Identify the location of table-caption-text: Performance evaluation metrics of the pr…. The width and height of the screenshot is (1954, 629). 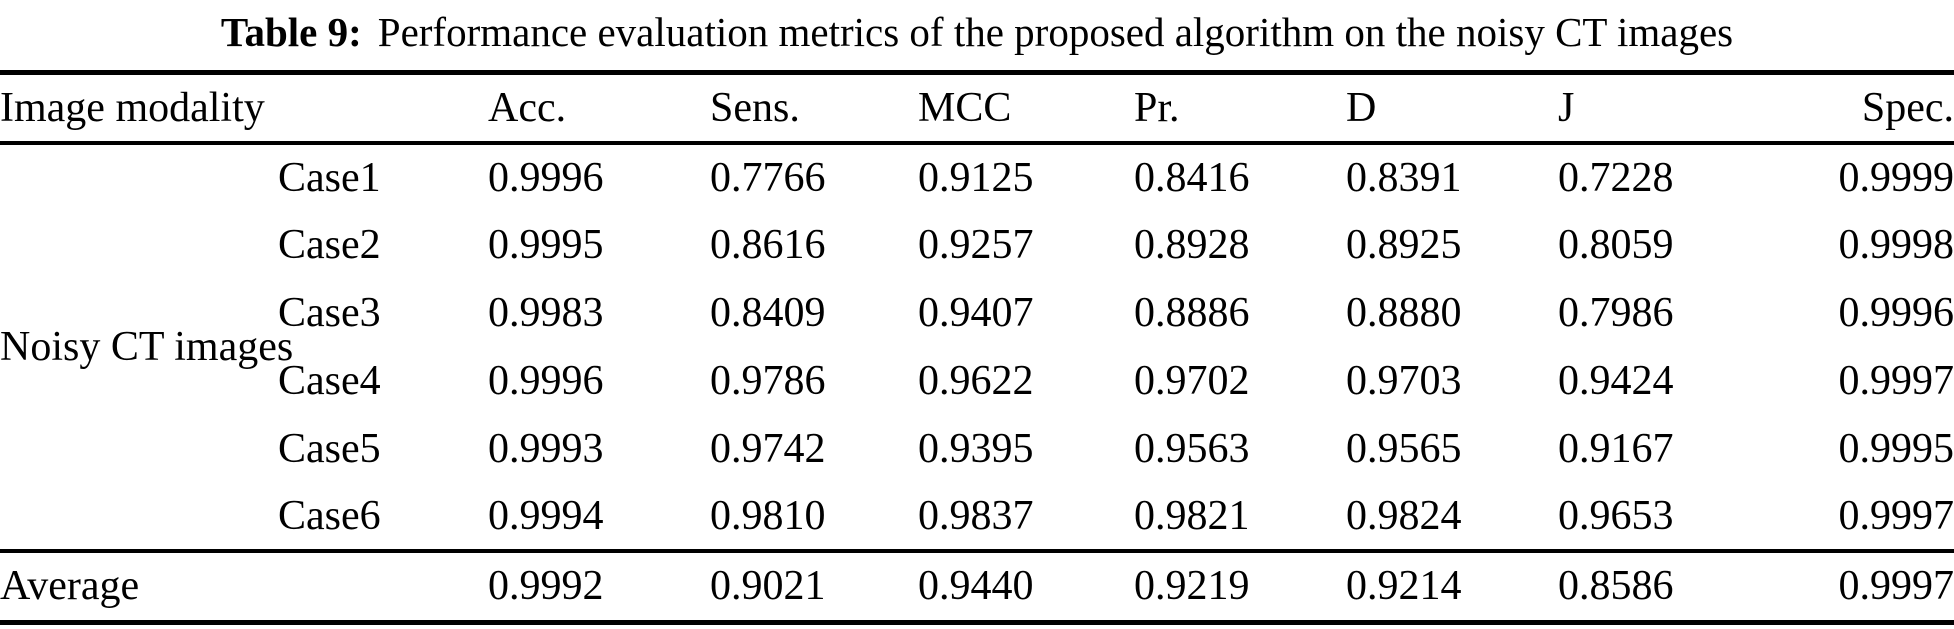
(1055, 32).